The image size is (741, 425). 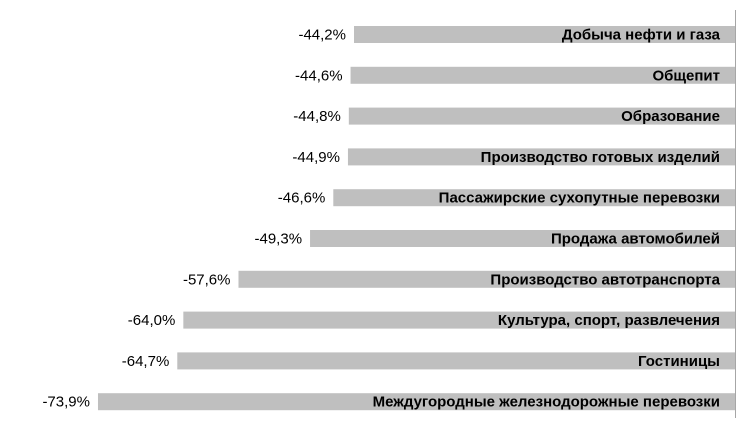 What do you see at coordinates (146, 361) in the screenshot?
I see `value-label: -64,7%` at bounding box center [146, 361].